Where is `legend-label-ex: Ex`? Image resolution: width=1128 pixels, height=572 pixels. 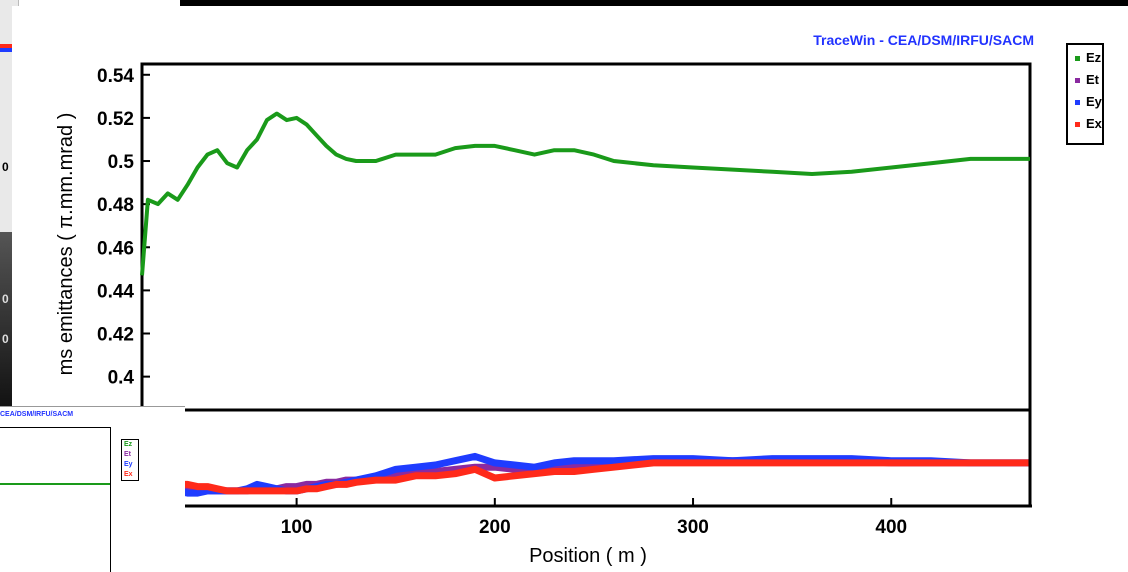
legend-label-ex: Ex is located at coordinates (1094, 123).